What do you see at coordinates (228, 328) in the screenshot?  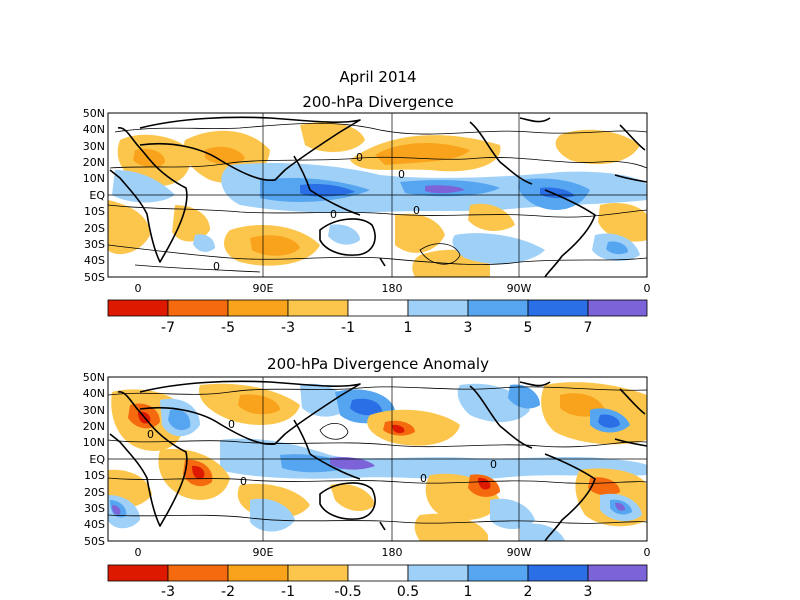 I see `colorbar-label: -5` at bounding box center [228, 328].